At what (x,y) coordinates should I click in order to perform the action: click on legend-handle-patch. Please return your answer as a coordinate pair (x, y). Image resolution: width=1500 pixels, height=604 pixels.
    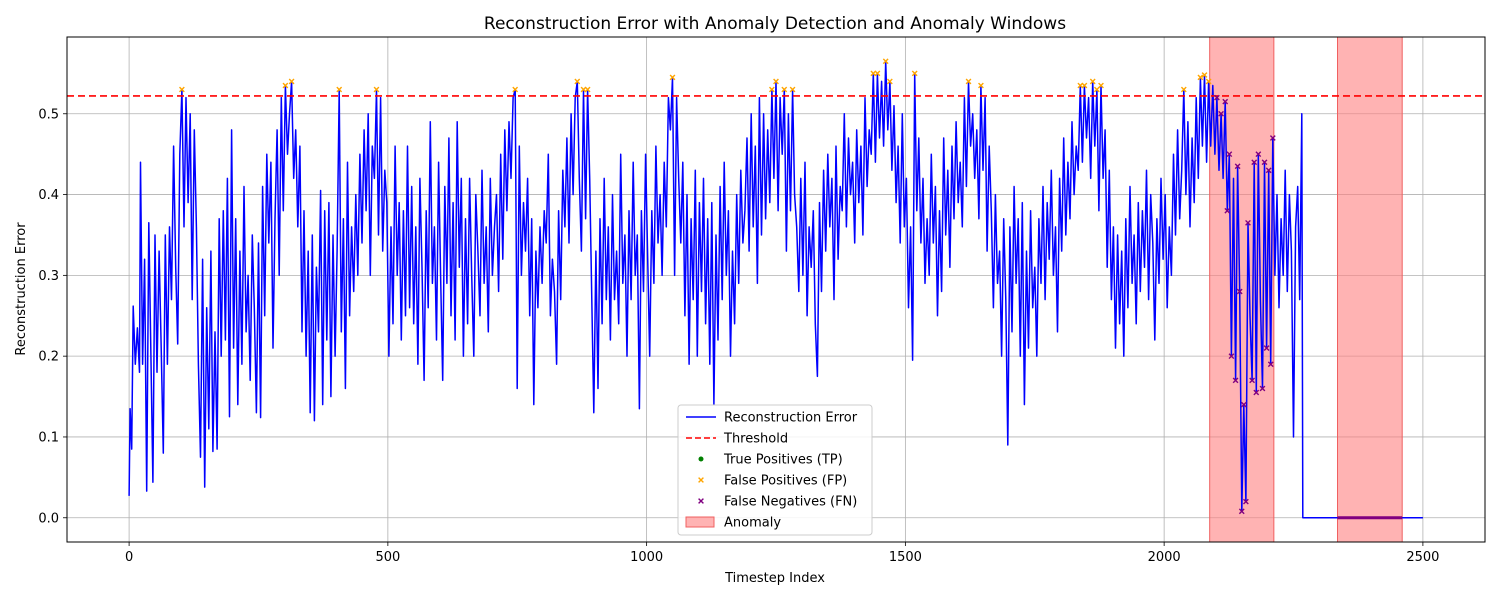
    Looking at the image, I should click on (700, 522).